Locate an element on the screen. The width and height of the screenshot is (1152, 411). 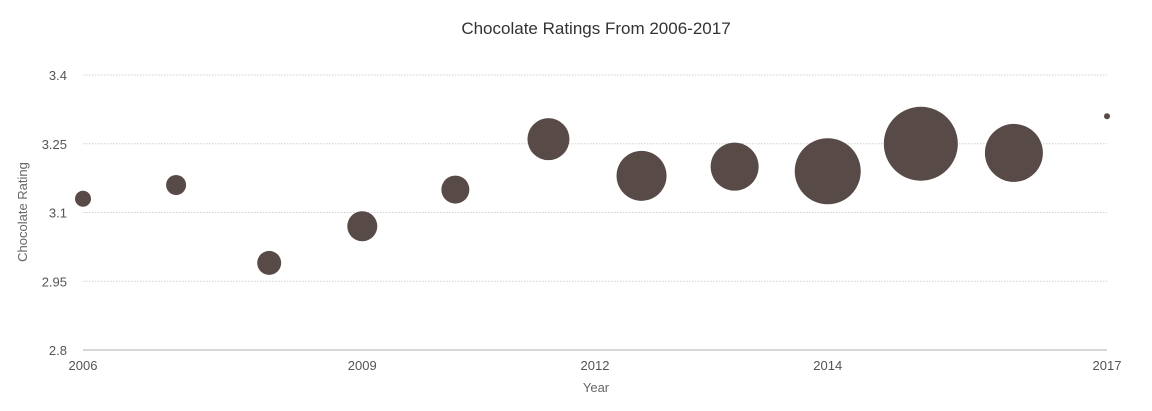
bubble-2012 is located at coordinates (641, 175).